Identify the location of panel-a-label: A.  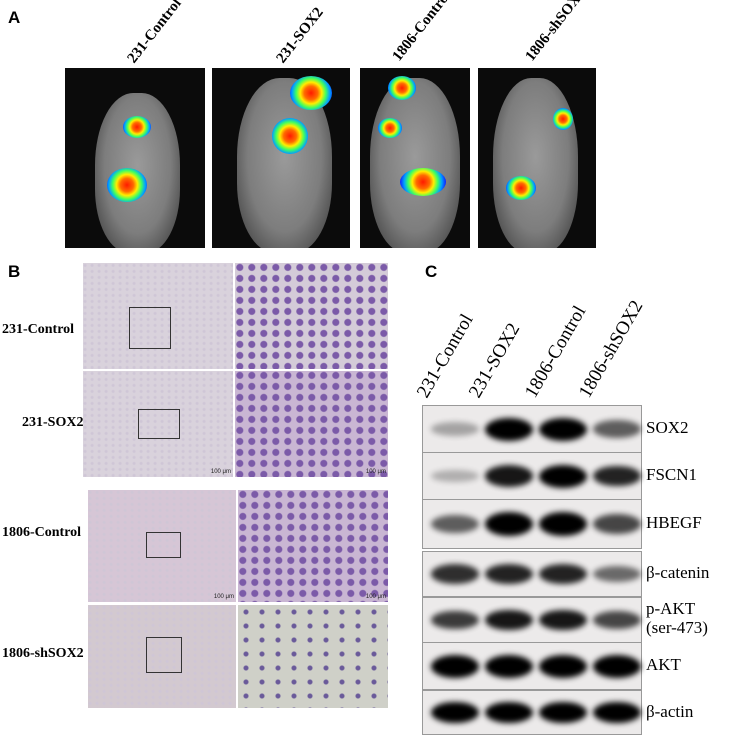
(14, 17).